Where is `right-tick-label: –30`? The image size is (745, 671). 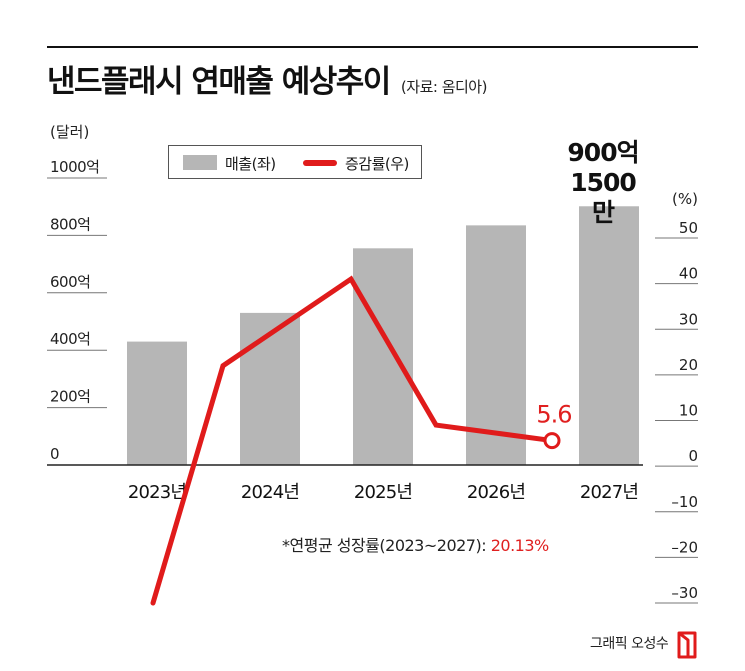 right-tick-label: –30 is located at coordinates (684, 593).